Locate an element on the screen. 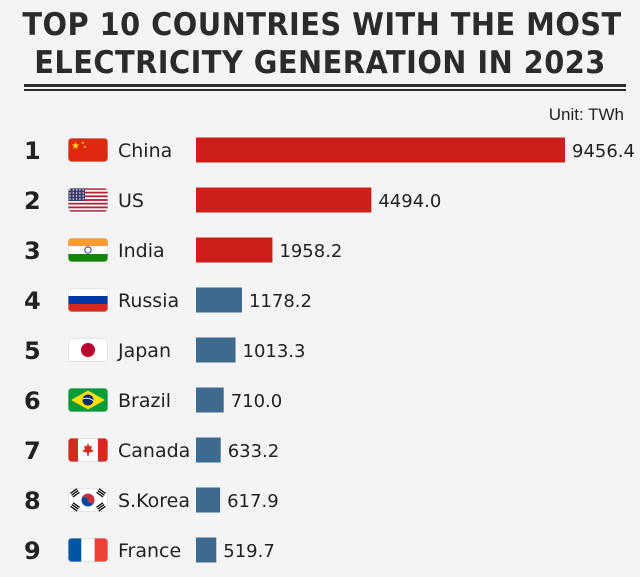 The width and height of the screenshot is (640, 577). country-label: India is located at coordinates (141, 251).